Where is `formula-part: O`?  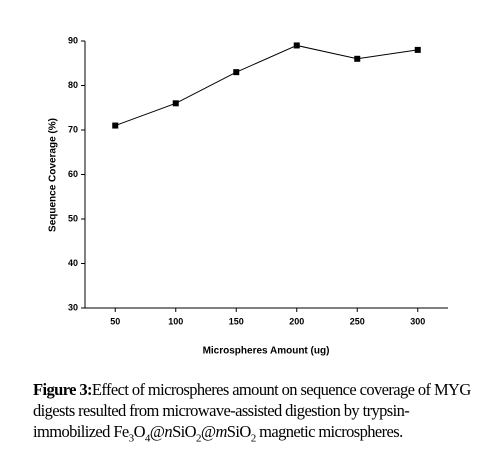 formula-part: O is located at coordinates (139, 431).